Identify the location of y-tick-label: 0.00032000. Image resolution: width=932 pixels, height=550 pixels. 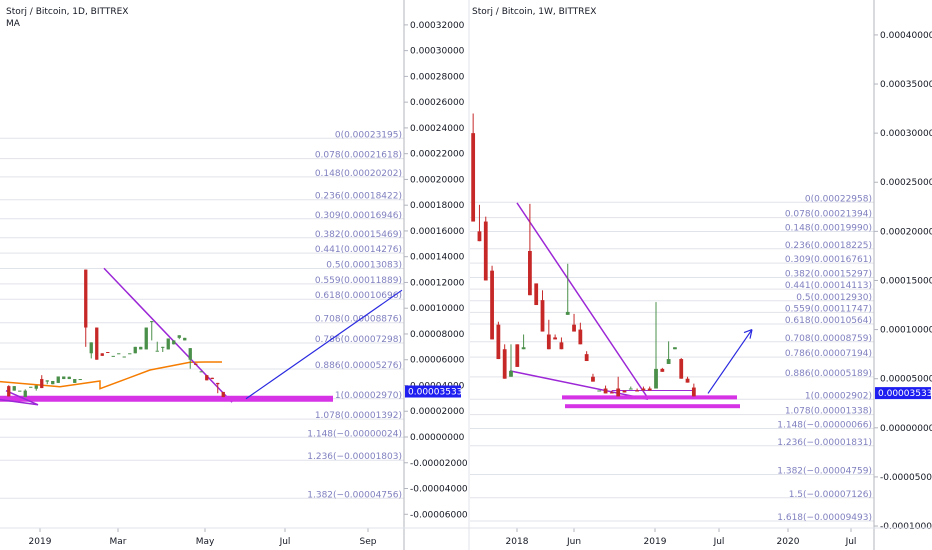
(437, 26).